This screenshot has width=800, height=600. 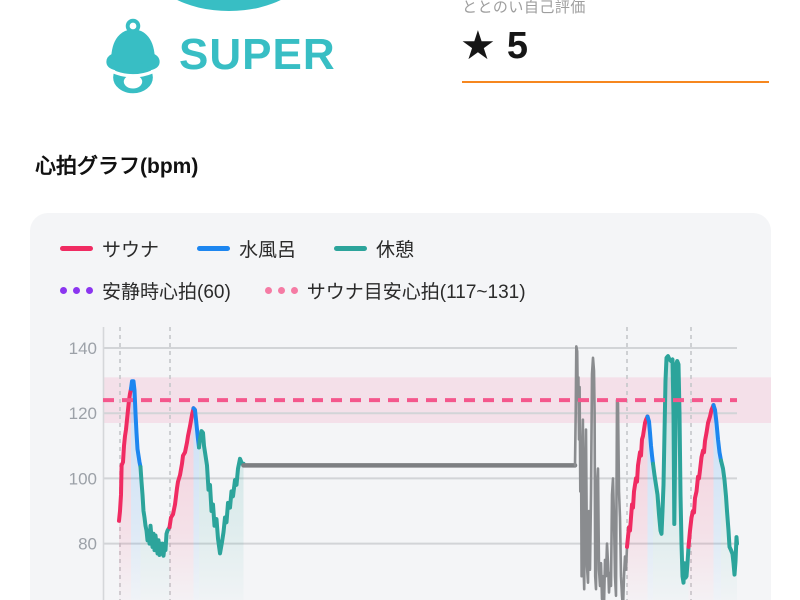 I want to click on header-teal-arc, so click(x=229, y=5).